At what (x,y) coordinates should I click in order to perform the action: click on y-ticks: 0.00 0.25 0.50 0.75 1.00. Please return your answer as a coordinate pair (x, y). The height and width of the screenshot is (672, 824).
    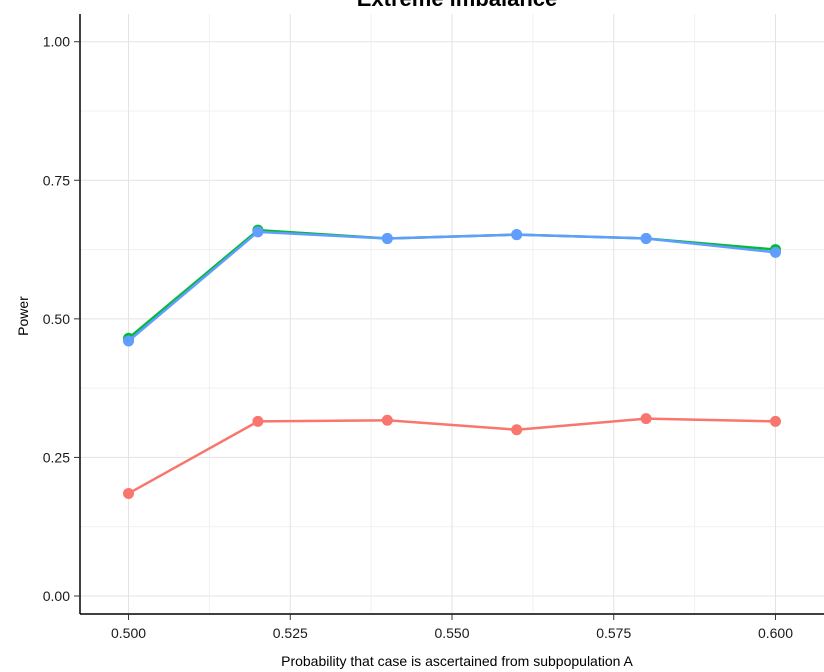
    Looking at the image, I should click on (61, 319).